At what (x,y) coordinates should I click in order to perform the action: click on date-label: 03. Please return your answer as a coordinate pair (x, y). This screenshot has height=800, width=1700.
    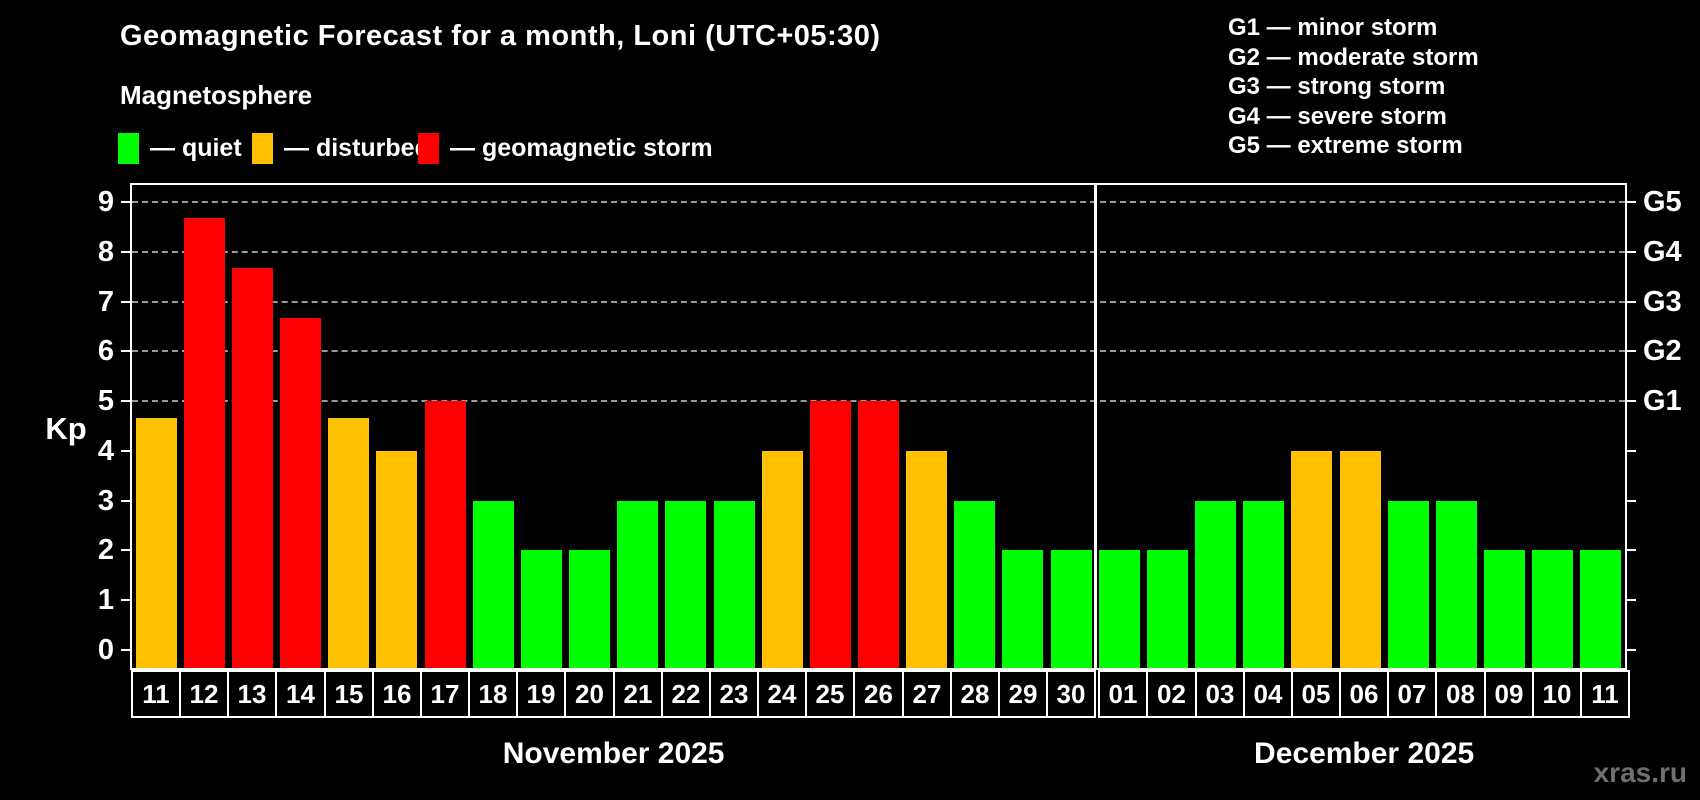
    Looking at the image, I should click on (1220, 694).